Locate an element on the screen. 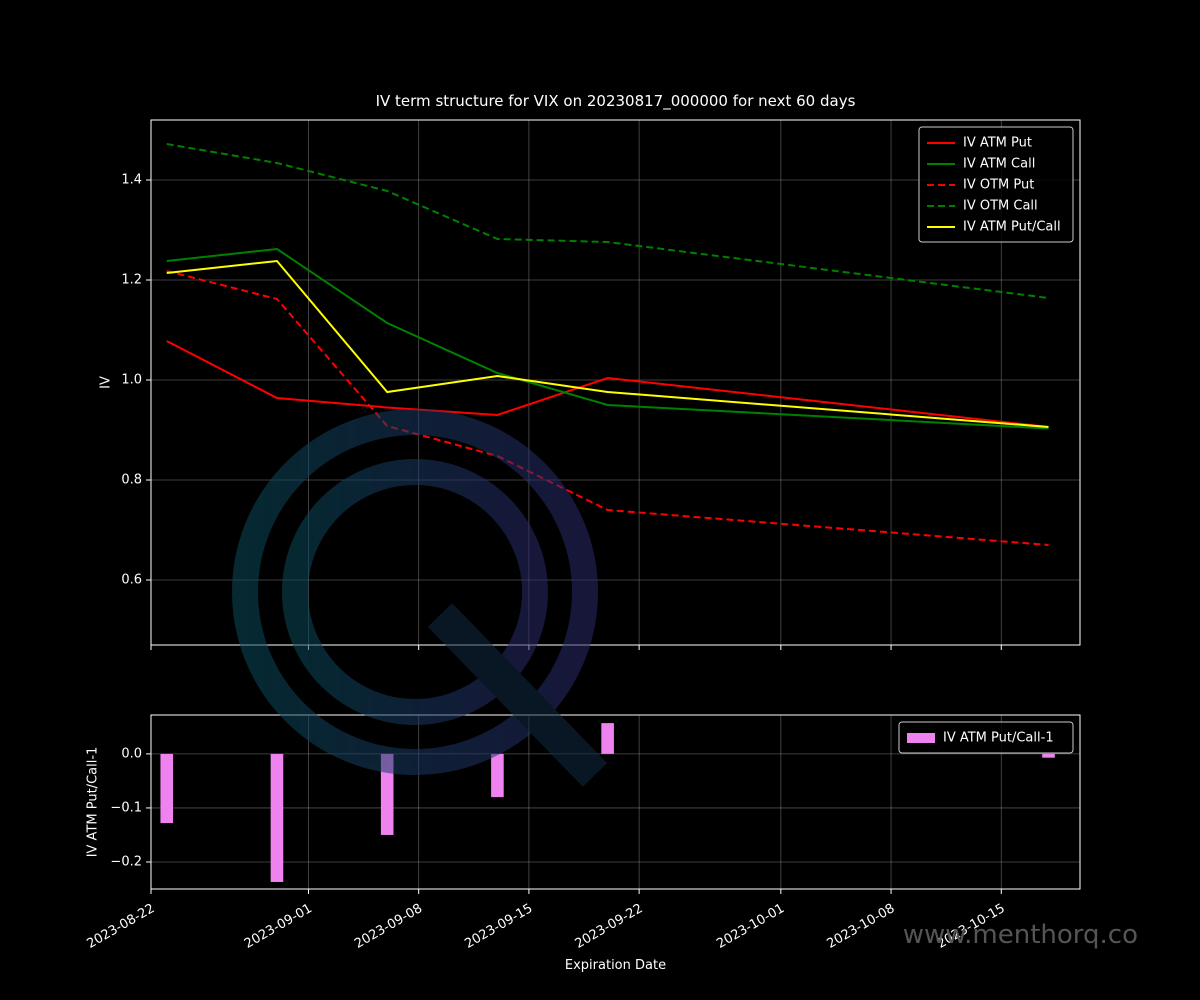 The height and width of the screenshot is (1000, 1200). watermark-logo is located at coordinates (420, 598).